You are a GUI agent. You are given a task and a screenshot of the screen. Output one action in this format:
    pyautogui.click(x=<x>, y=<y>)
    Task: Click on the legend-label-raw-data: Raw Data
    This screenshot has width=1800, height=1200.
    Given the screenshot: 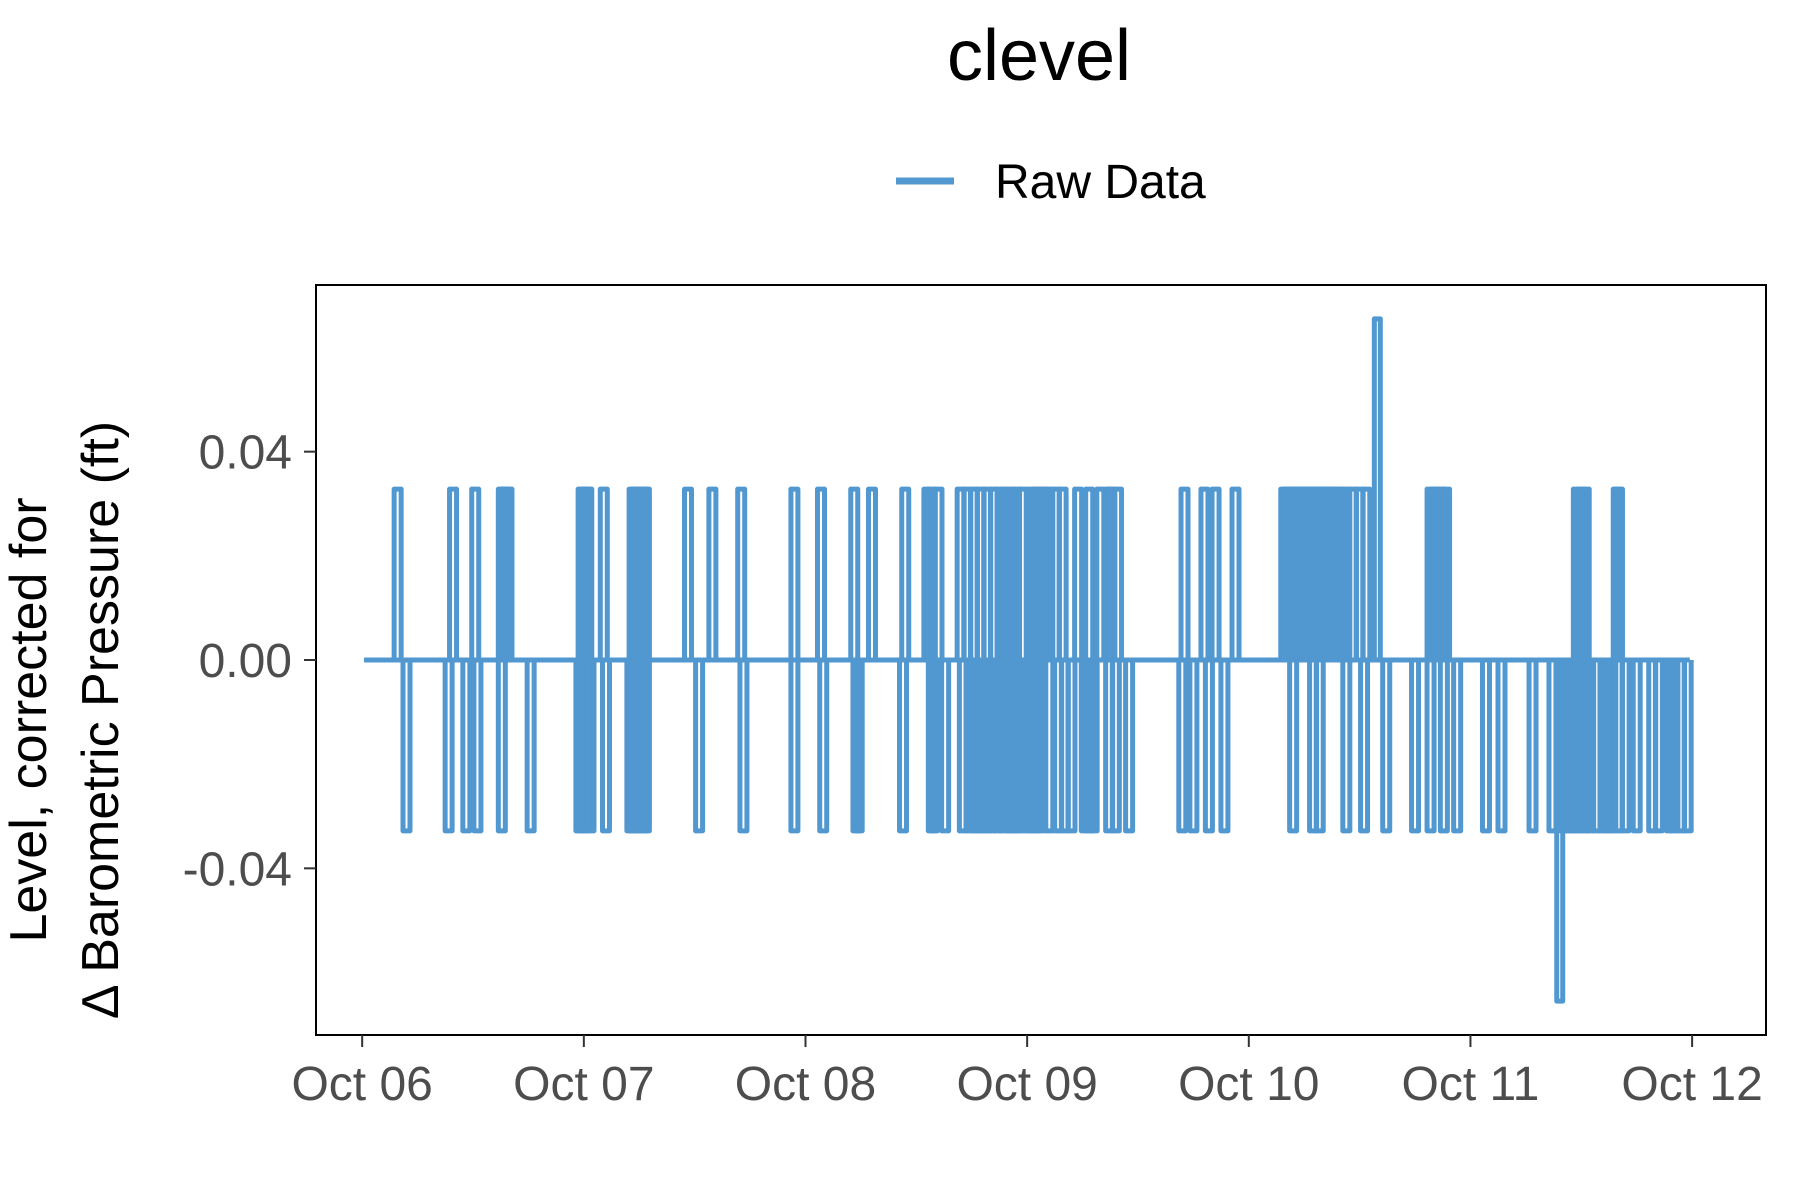 What is the action you would take?
    pyautogui.click(x=1100, y=182)
    